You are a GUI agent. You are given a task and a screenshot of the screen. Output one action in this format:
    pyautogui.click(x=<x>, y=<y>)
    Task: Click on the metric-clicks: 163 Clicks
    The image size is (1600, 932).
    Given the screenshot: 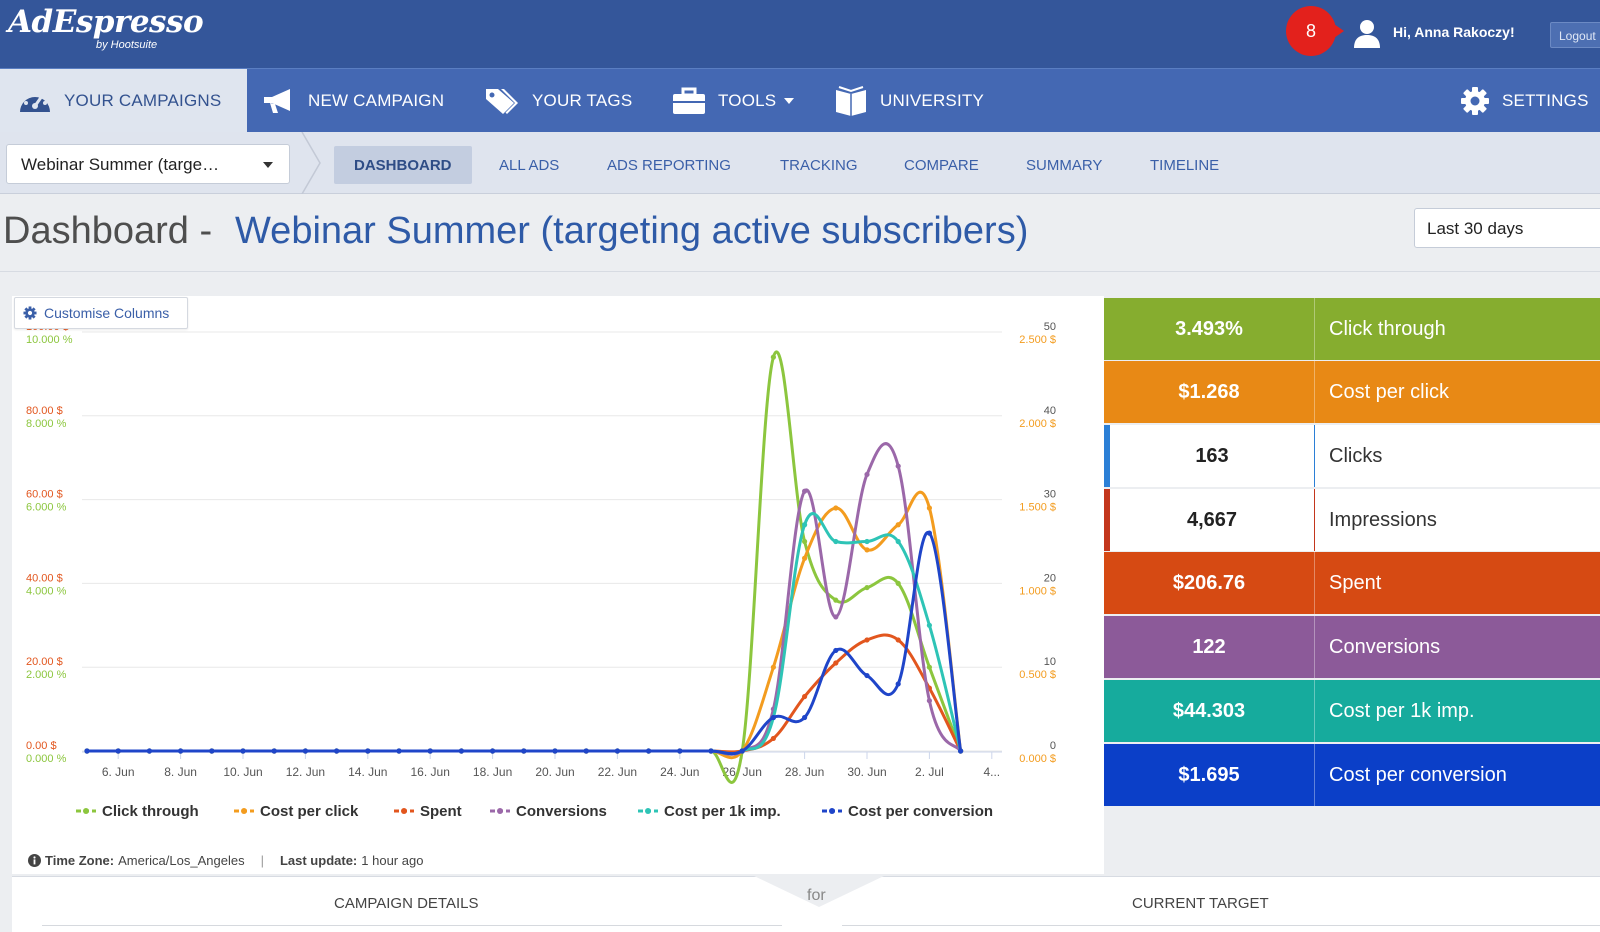 What is the action you would take?
    pyautogui.click(x=1352, y=456)
    